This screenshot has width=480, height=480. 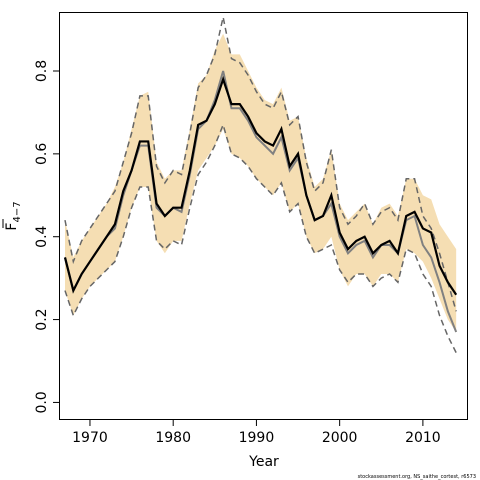 I want to click on x-axis-title: Year, so click(x=263, y=462).